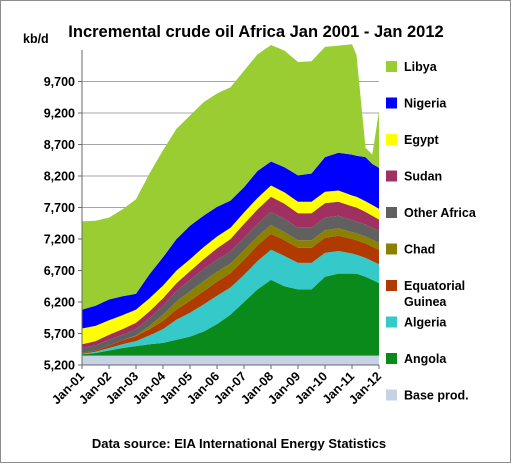 The width and height of the screenshot is (511, 467). What do you see at coordinates (436, 396) in the screenshot?
I see `legend-label-base-prod: Base prod.` at bounding box center [436, 396].